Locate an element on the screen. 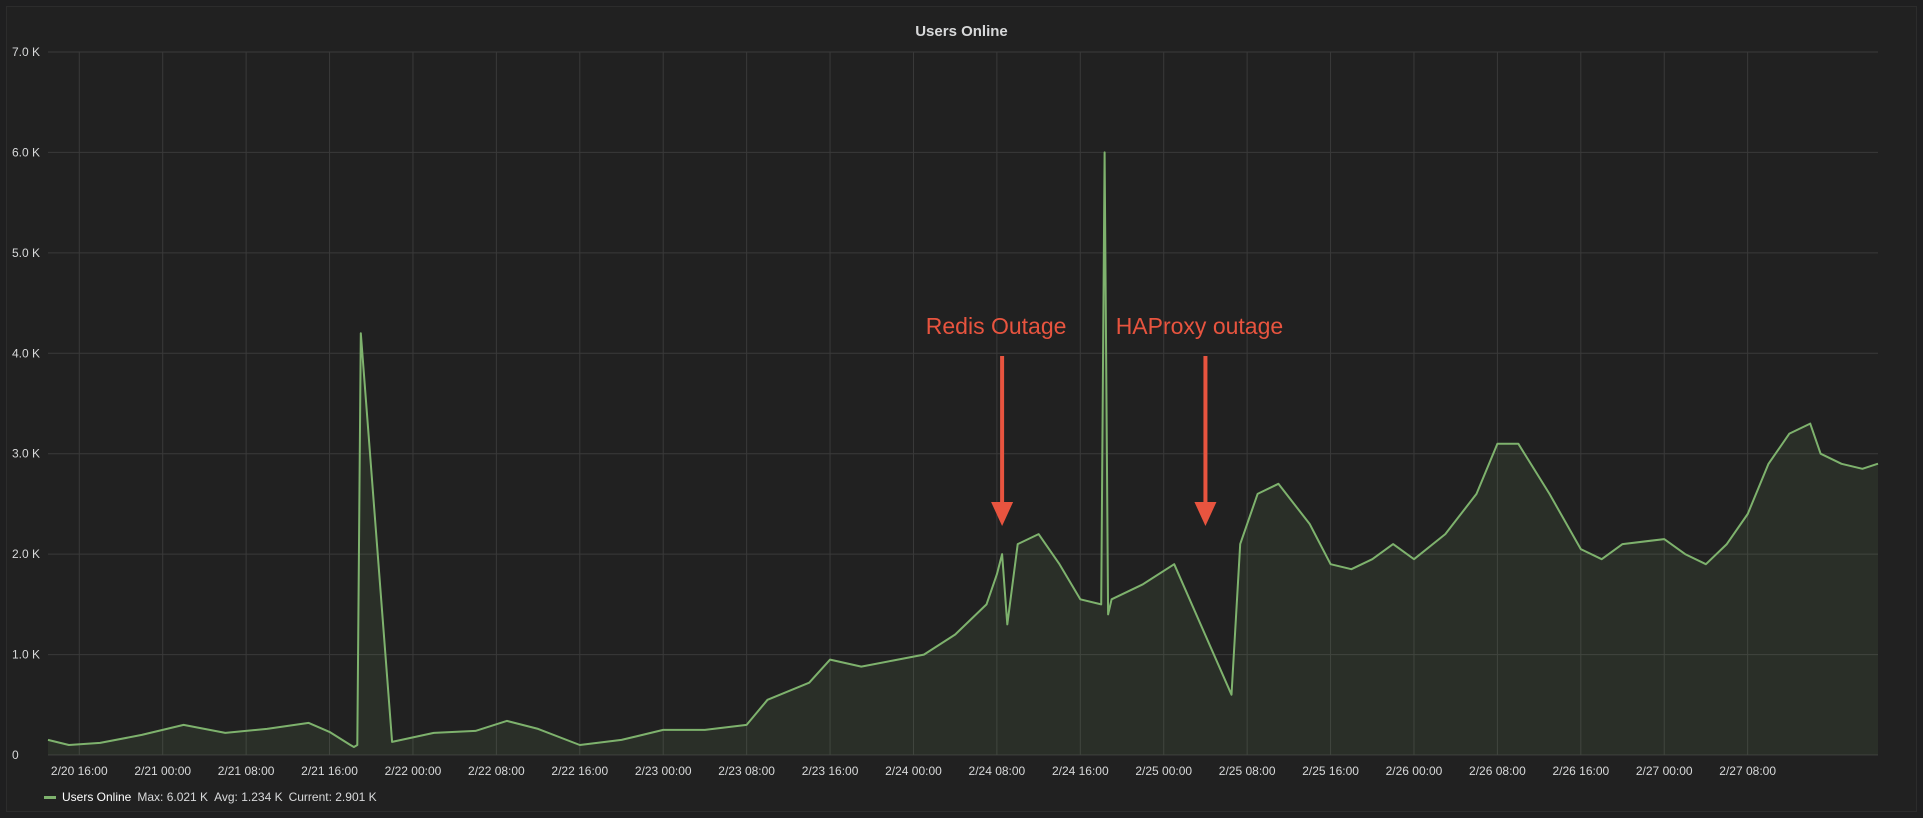 The width and height of the screenshot is (1923, 818). annotation: HAProxy outage is located at coordinates (1199, 420).